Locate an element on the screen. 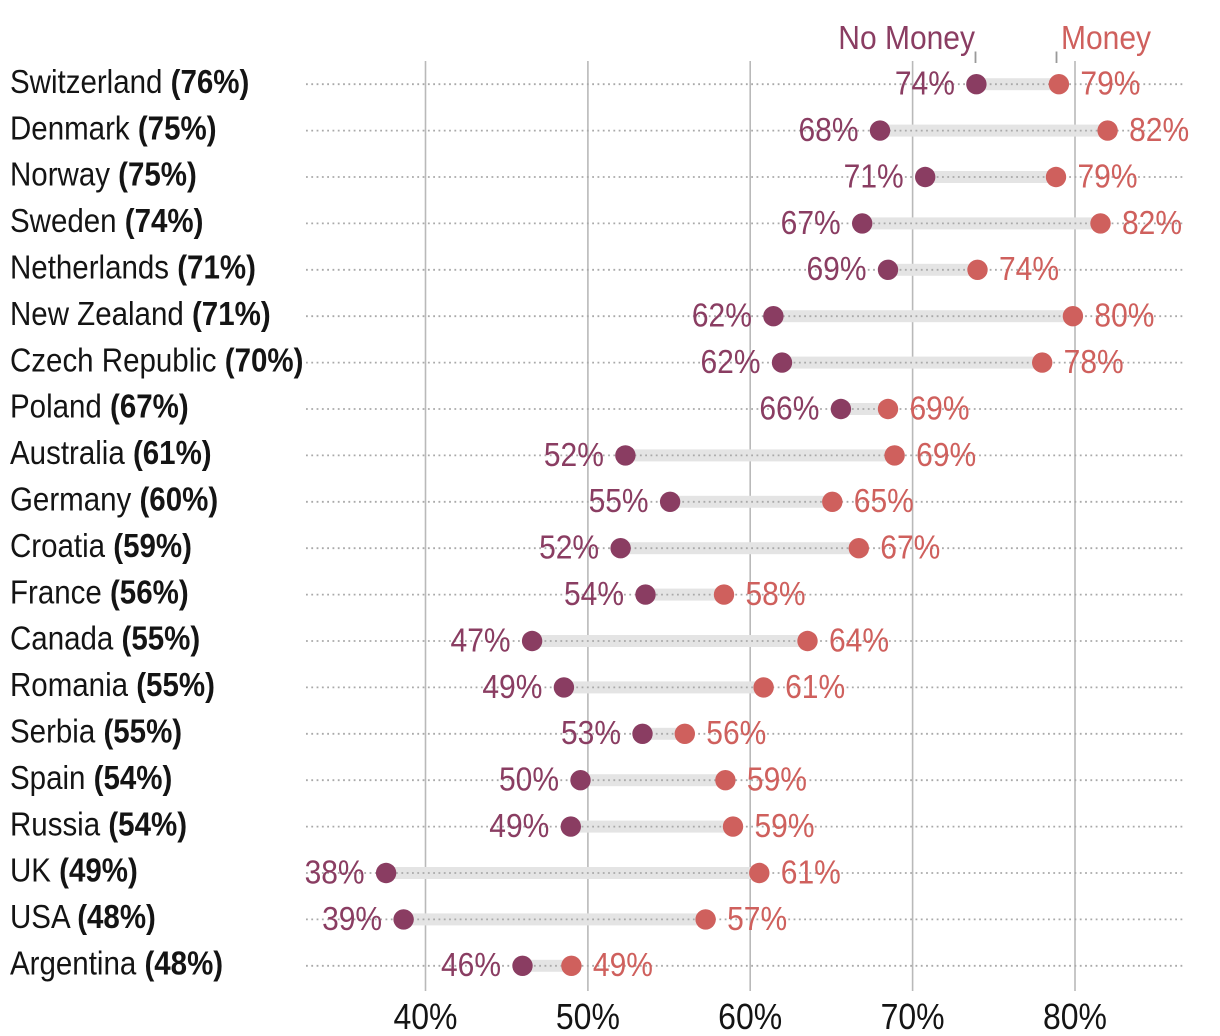 This screenshot has width=1220, height=1036. svg-text: 46% is located at coordinates (471, 965).